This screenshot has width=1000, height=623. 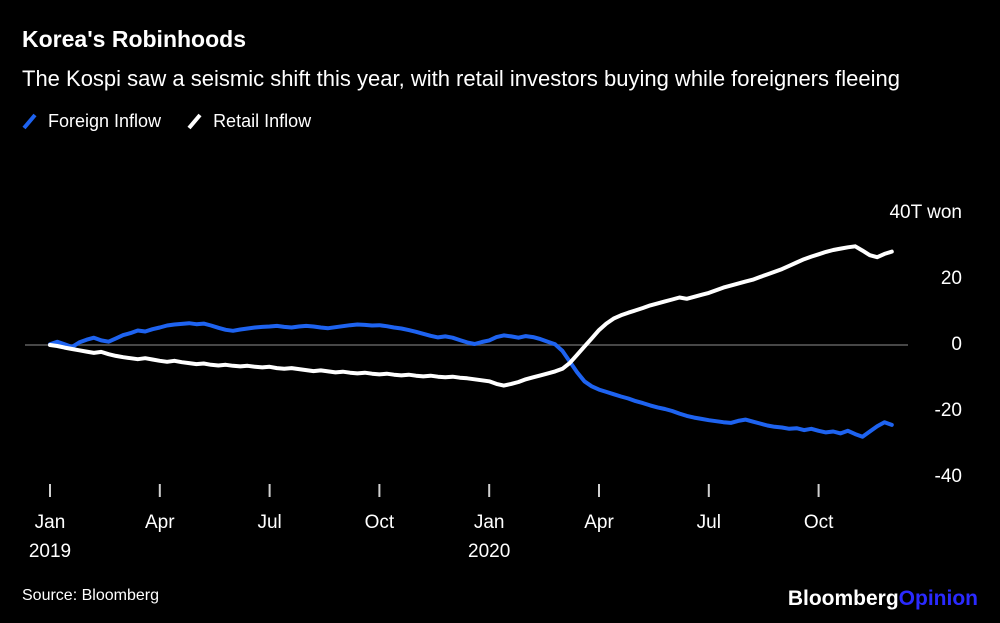 I want to click on source-credit: Source: Bloomberg, so click(x=90, y=595).